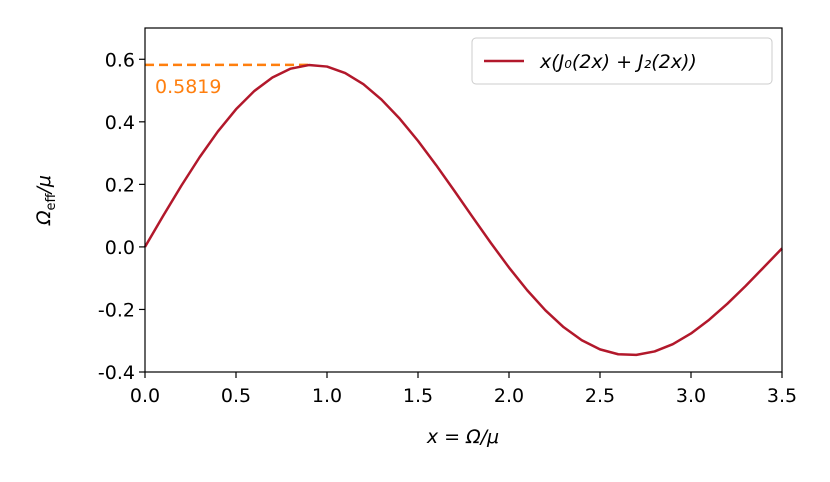 The image size is (830, 482). What do you see at coordinates (462, 437) in the screenshot?
I see `x-axis-label: x = Ω/μ` at bounding box center [462, 437].